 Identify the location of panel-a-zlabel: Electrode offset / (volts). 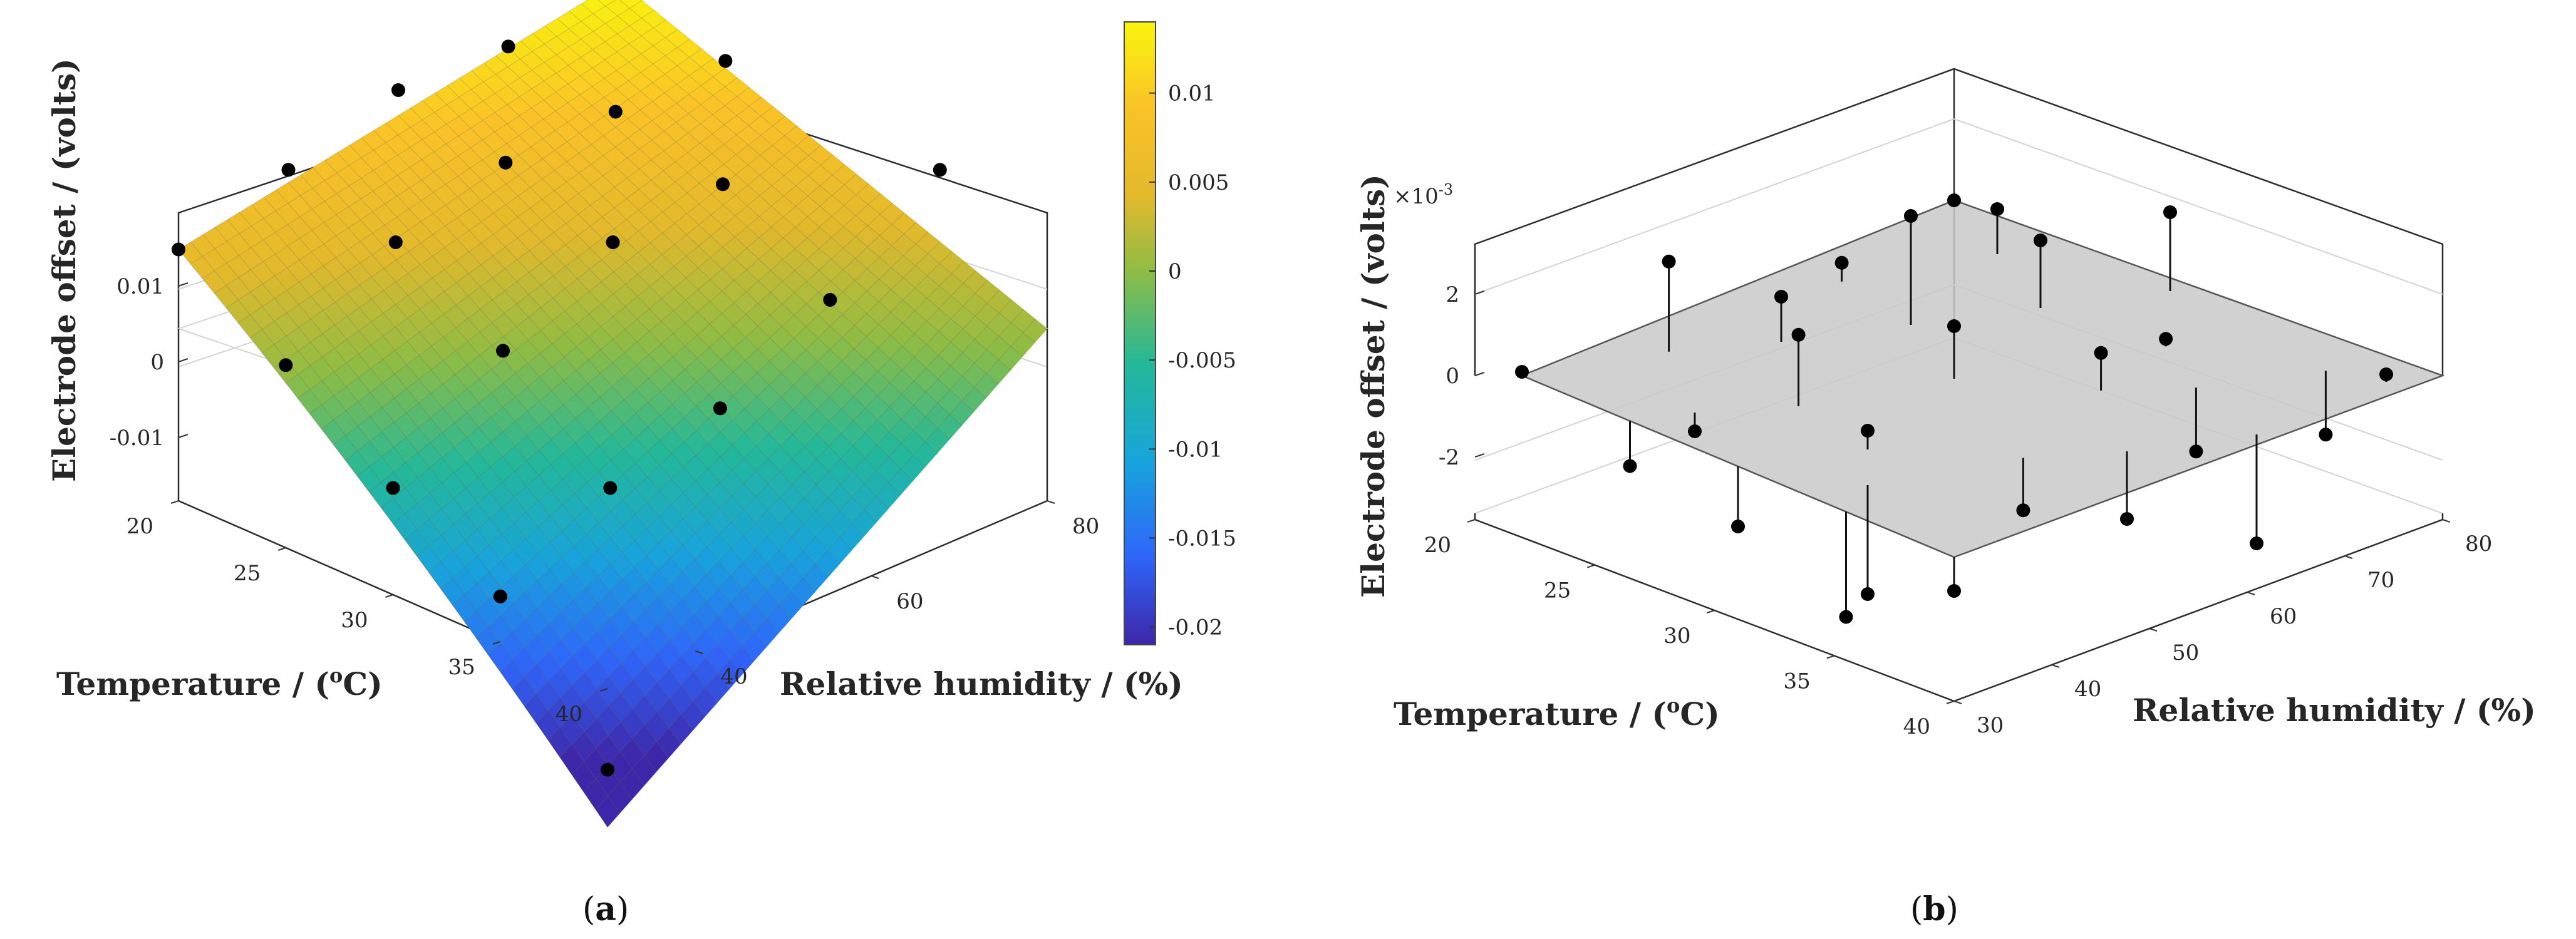
(64, 270).